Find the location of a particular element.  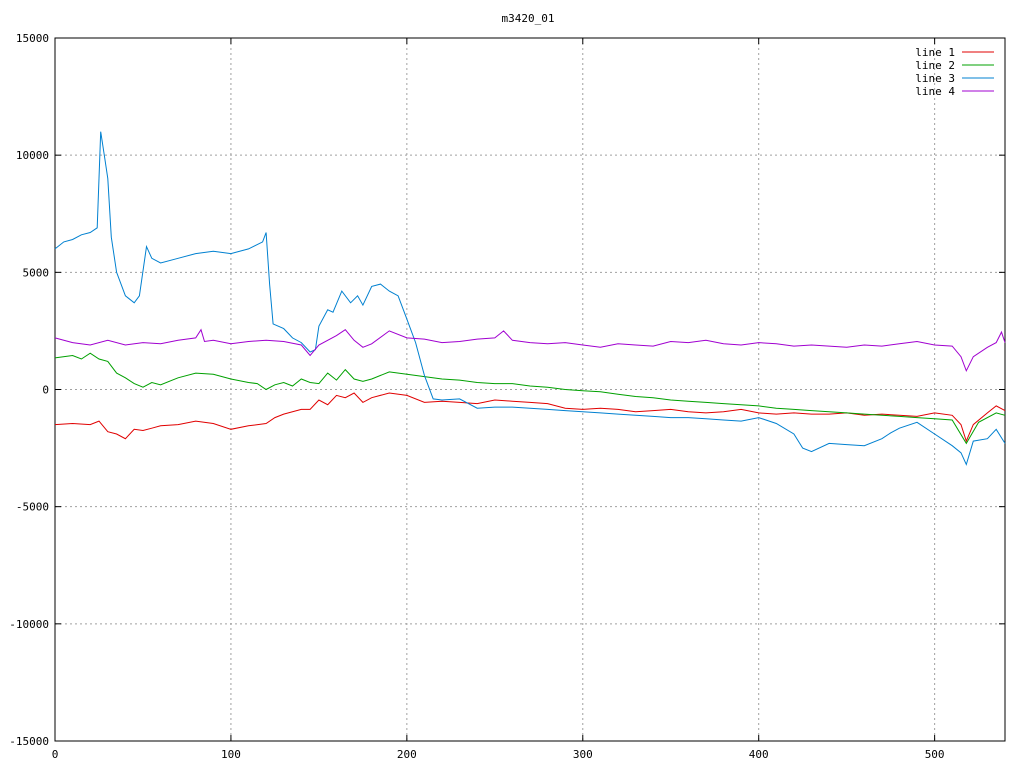

x-tick-label: 300 is located at coordinates (583, 754).